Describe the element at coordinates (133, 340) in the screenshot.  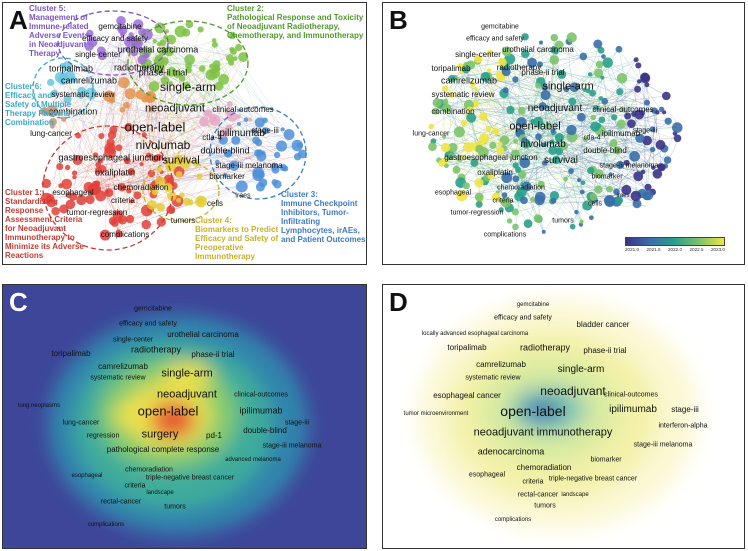
I see `keyword-label: single-center` at that location.